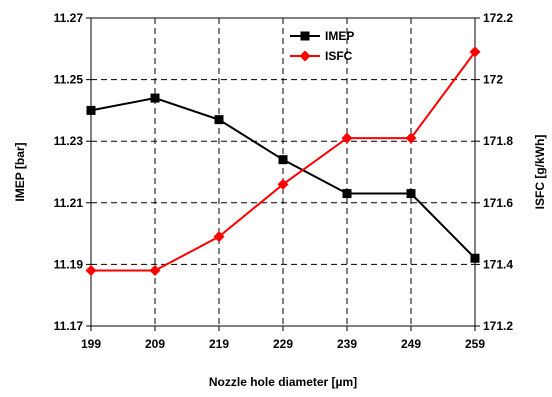  What do you see at coordinates (69, 203) in the screenshot?
I see `y-tick-label: 11.21` at bounding box center [69, 203].